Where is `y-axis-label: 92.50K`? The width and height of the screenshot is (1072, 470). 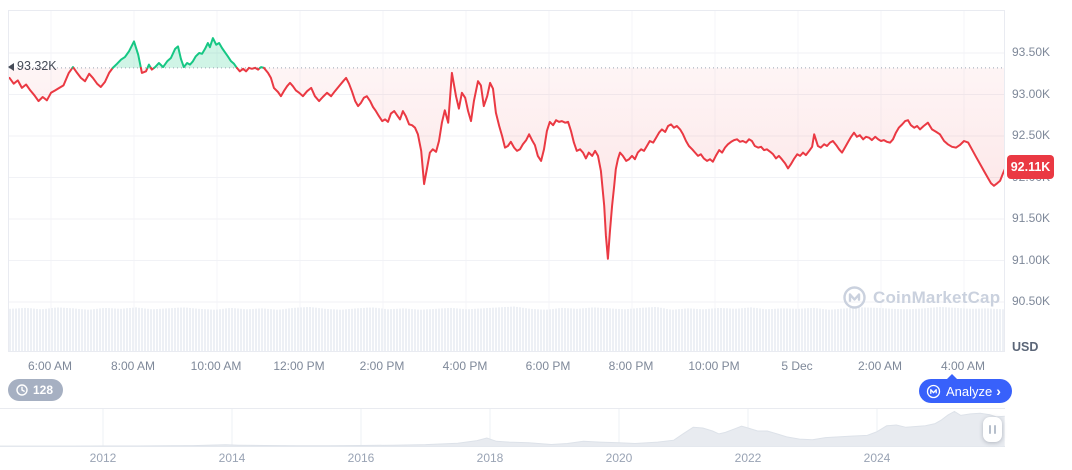 y-axis-label: 92.50K is located at coordinates (1031, 135).